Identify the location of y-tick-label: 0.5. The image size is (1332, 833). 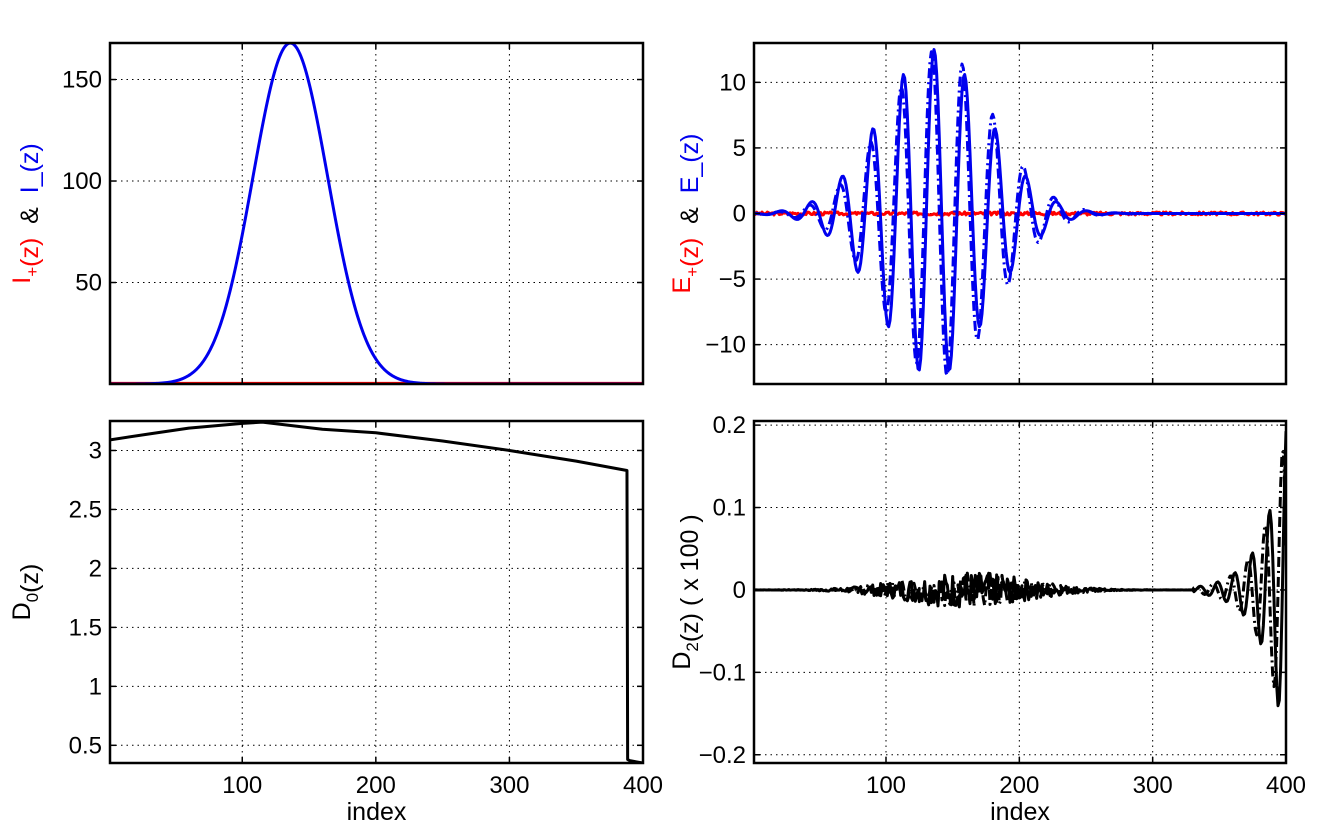
(85, 745).